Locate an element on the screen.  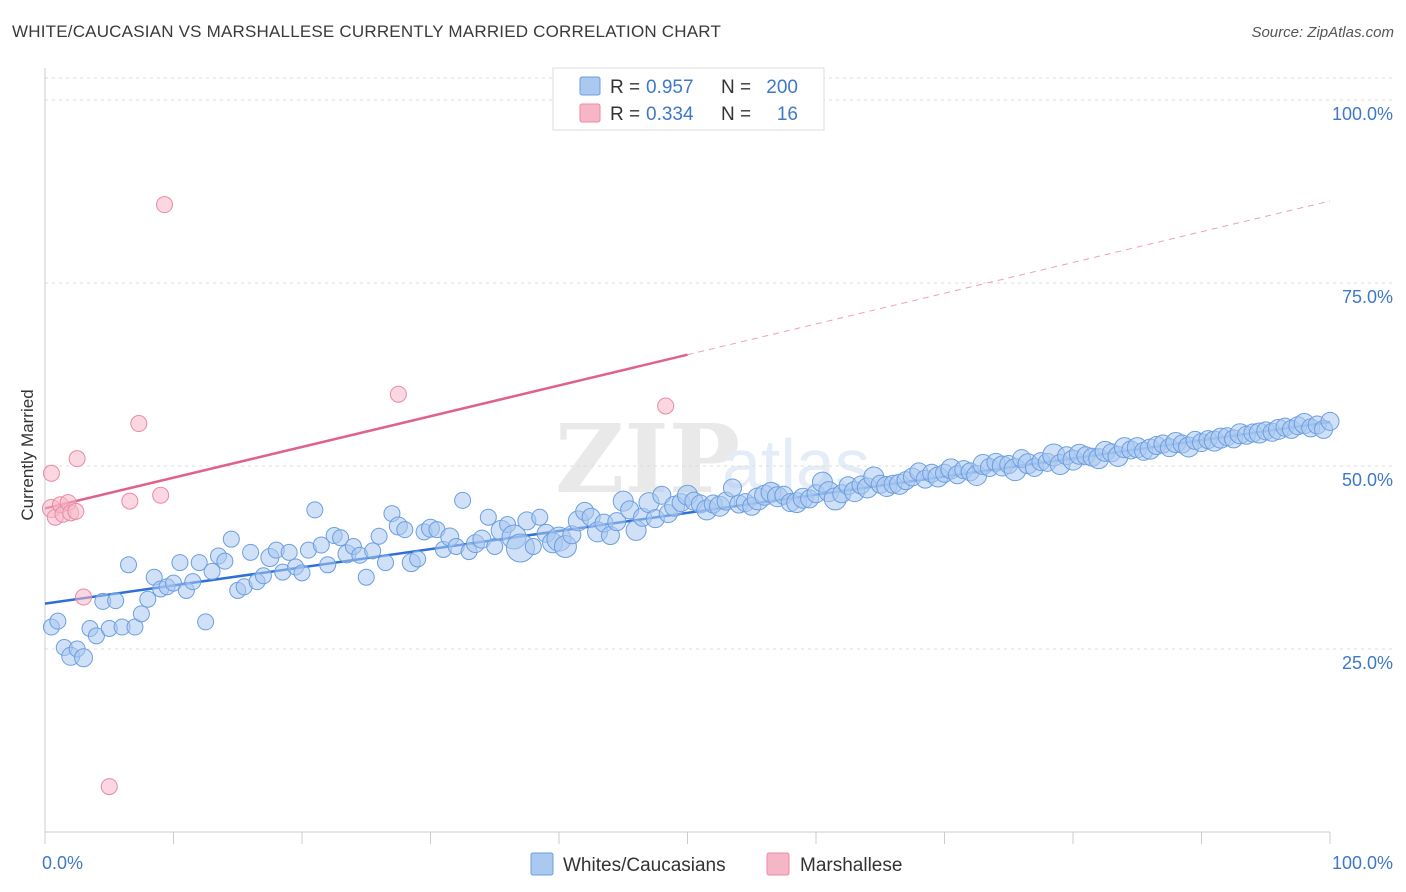
x-tick-label-end: 100.0% is located at coordinates (1362, 863).